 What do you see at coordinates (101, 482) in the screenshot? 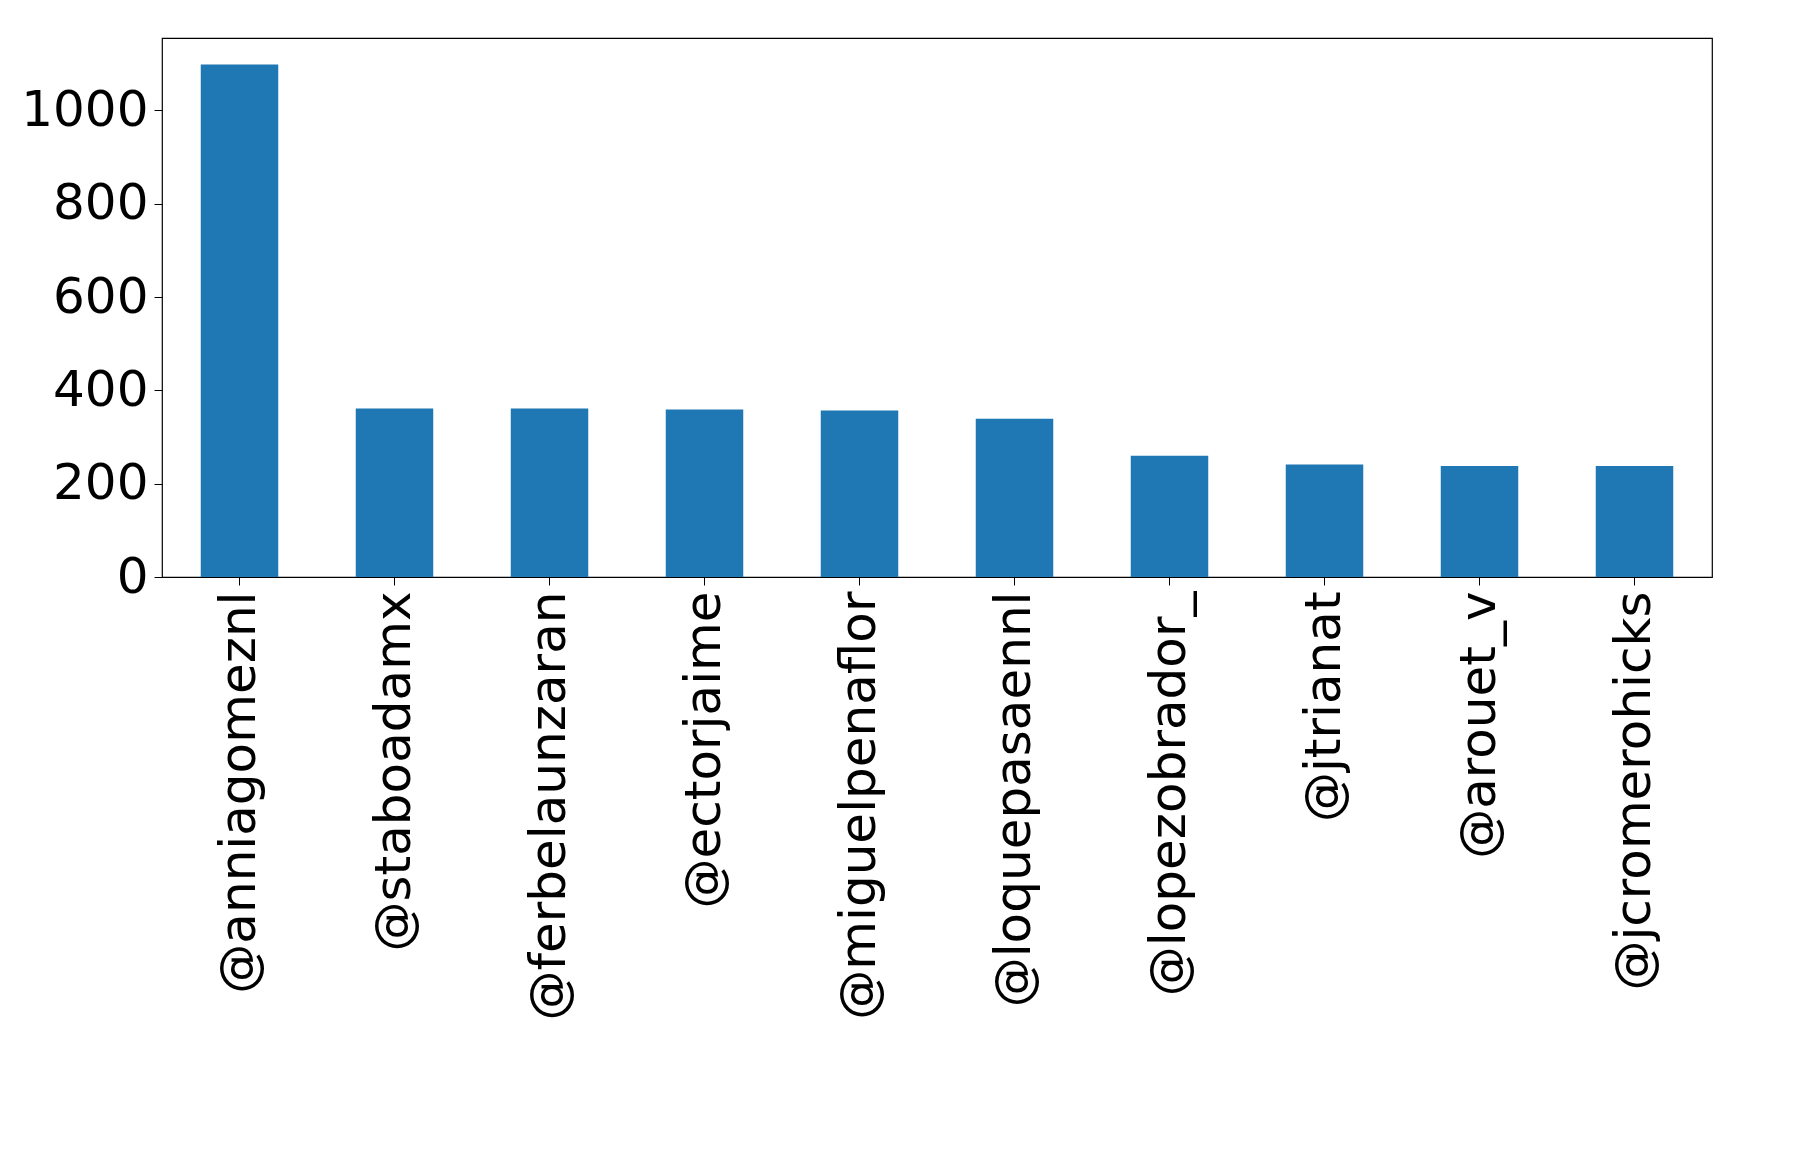
I see `y-tick-label: 200` at bounding box center [101, 482].